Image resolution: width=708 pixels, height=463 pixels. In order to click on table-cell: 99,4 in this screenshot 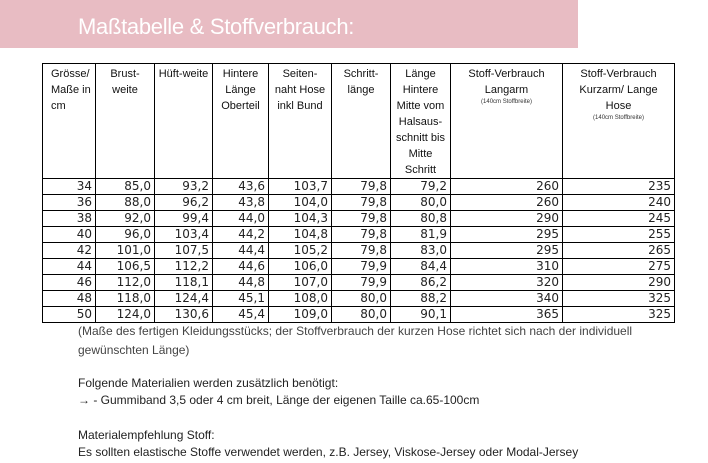, I will do `click(183, 218)`.